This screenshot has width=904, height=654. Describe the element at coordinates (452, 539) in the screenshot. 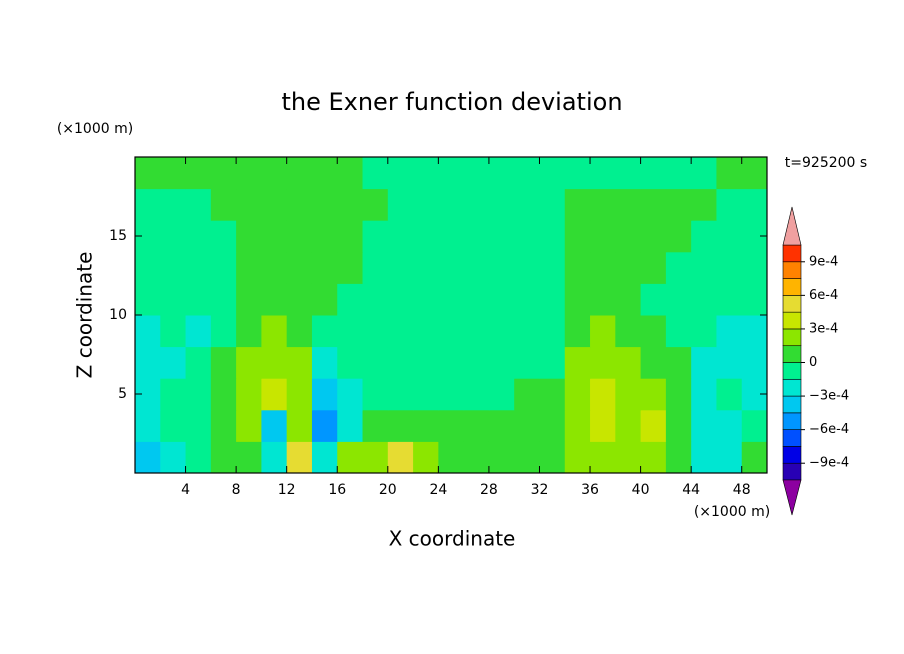

I see `x-axis-label: X coordinate` at that location.